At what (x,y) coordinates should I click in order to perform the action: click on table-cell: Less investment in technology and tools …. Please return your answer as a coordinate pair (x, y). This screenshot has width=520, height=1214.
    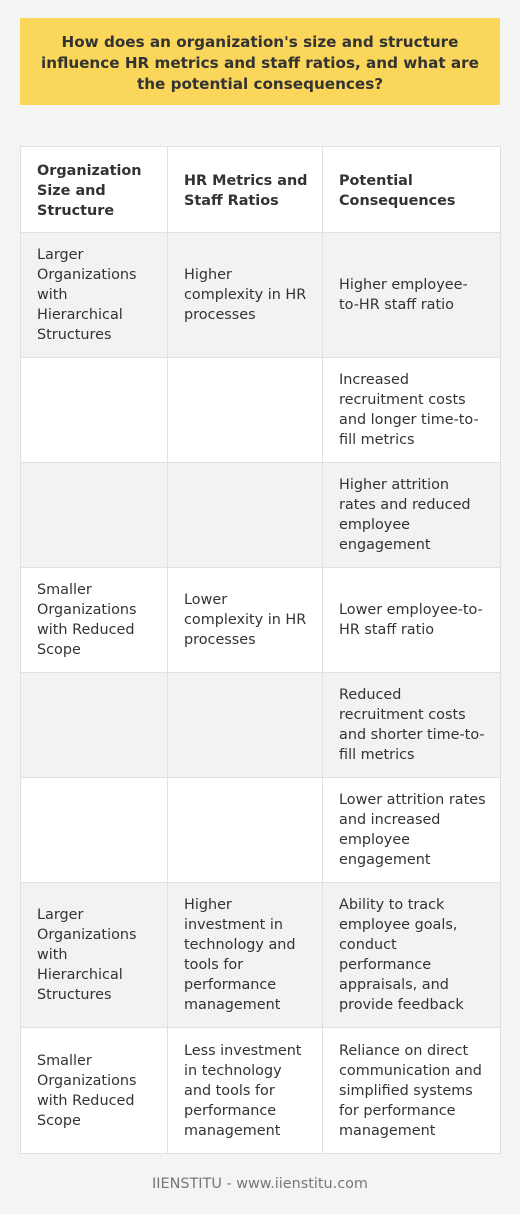
    Looking at the image, I should click on (245, 1090).